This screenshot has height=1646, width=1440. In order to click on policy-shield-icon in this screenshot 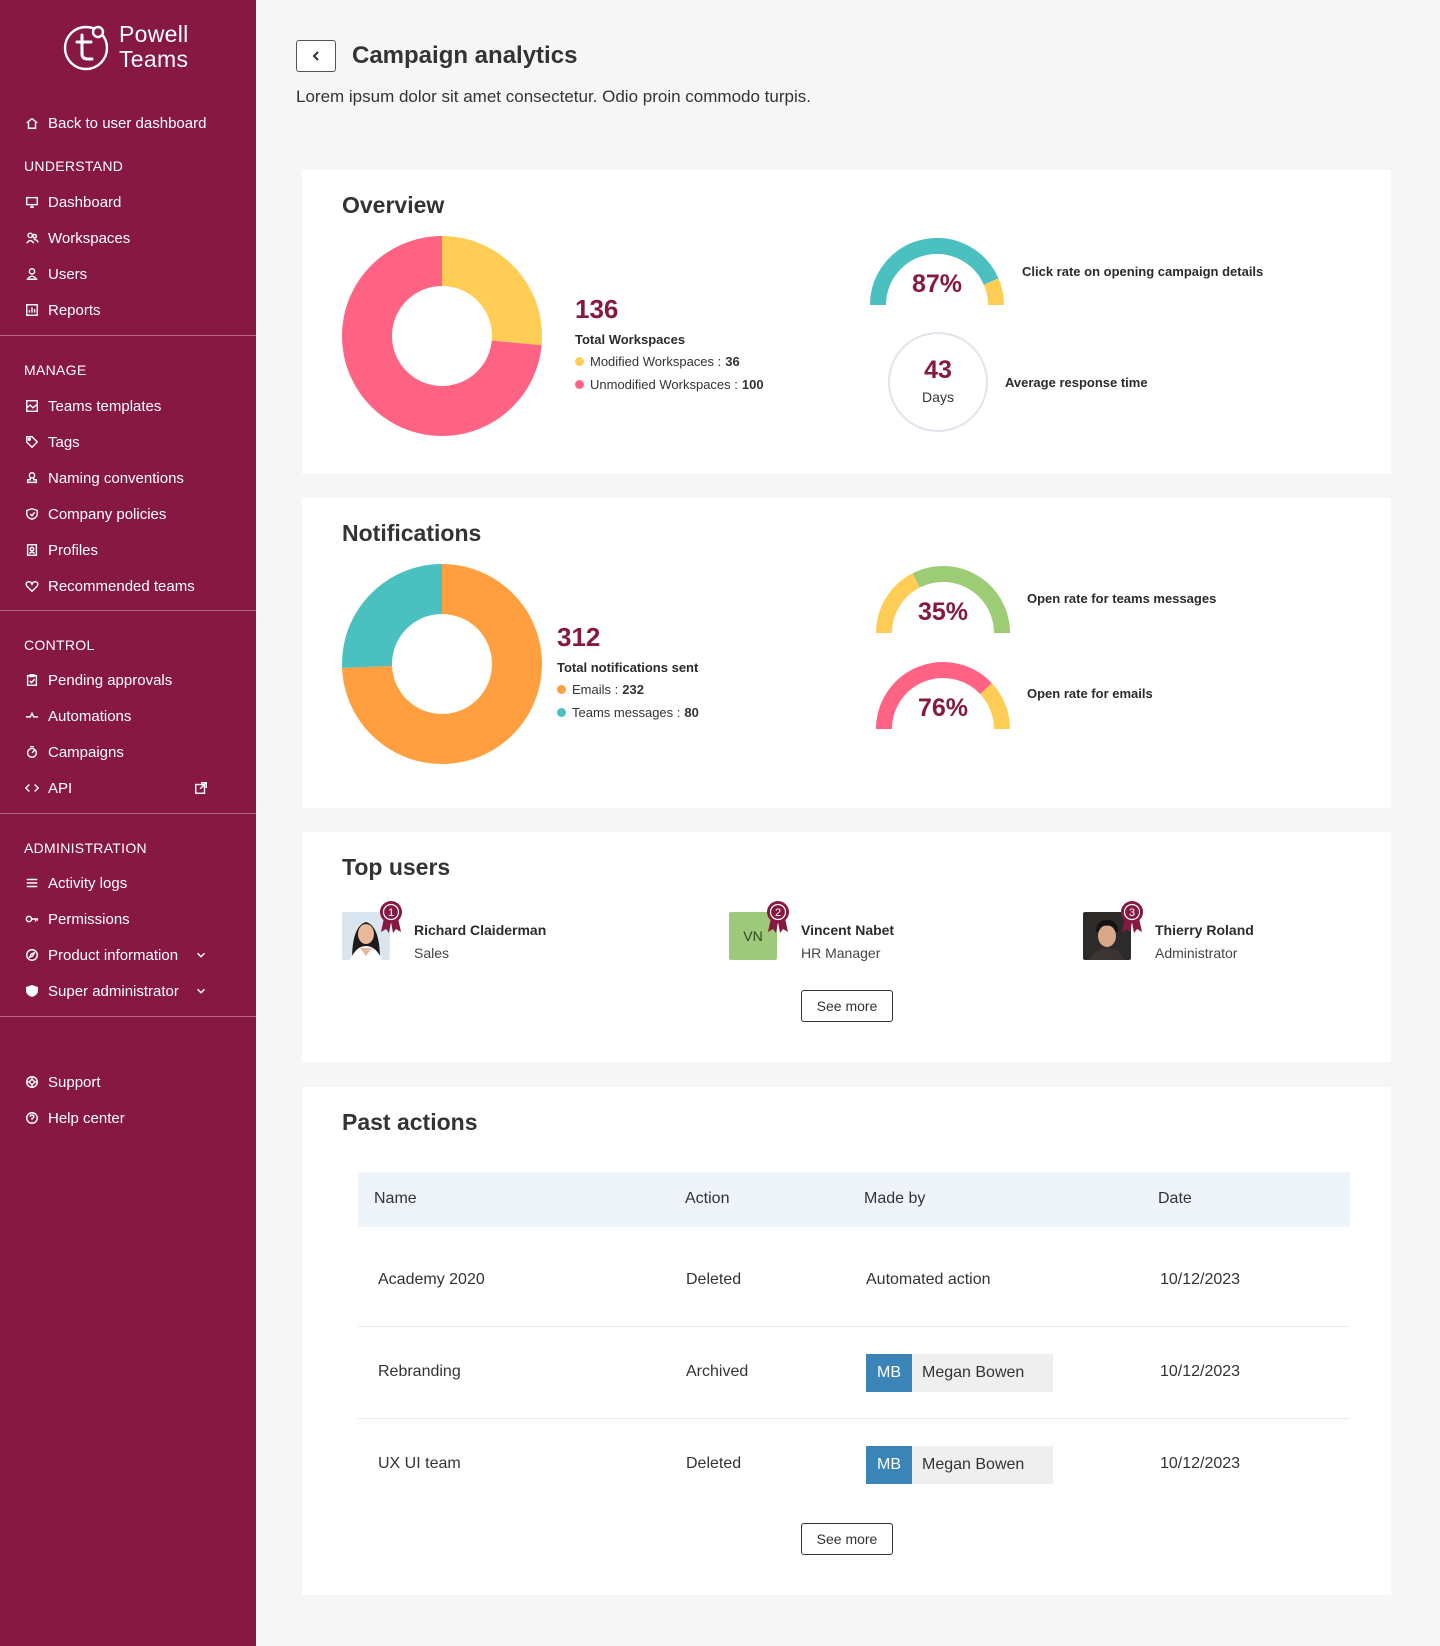, I will do `click(32, 514)`.